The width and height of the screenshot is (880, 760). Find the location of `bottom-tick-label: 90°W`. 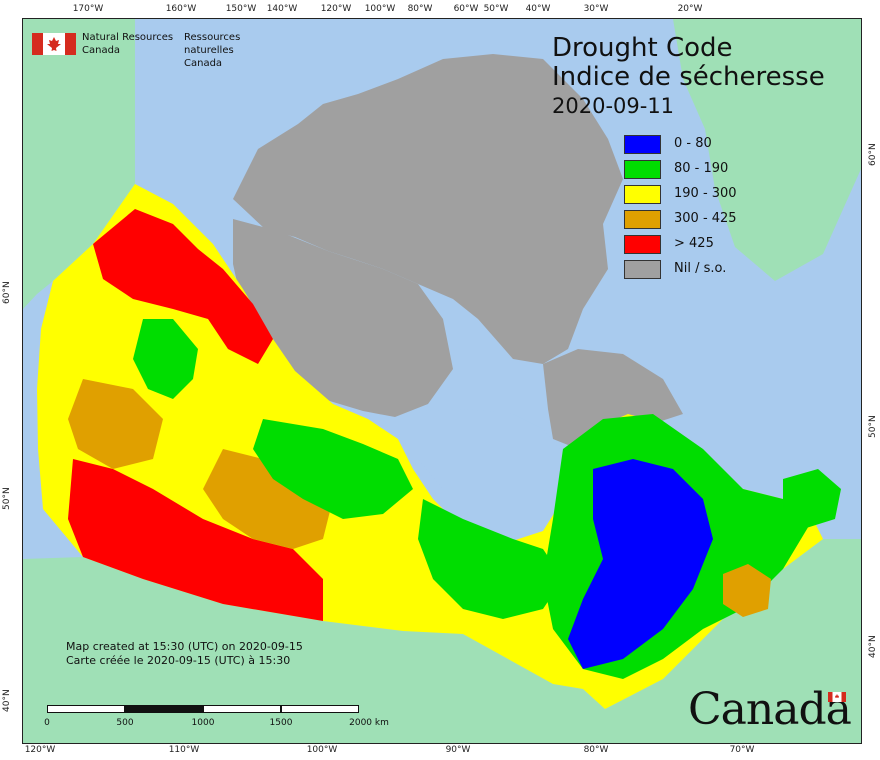

bottom-tick-label: 90°W is located at coordinates (458, 750).